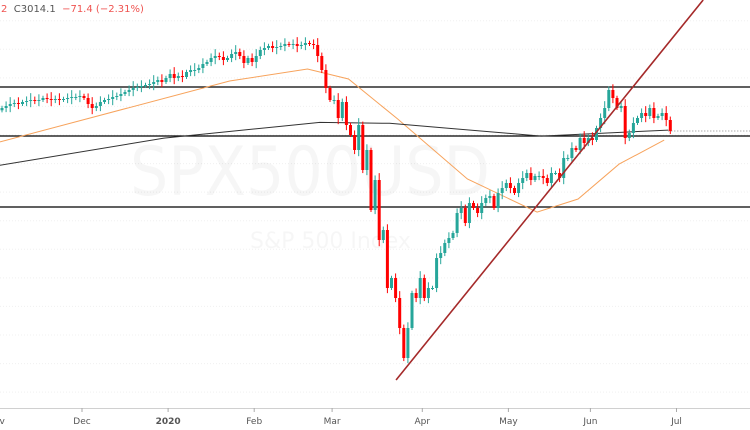  What do you see at coordinates (254, 422) in the screenshot?
I see `x-tick-label: Feb` at bounding box center [254, 422].